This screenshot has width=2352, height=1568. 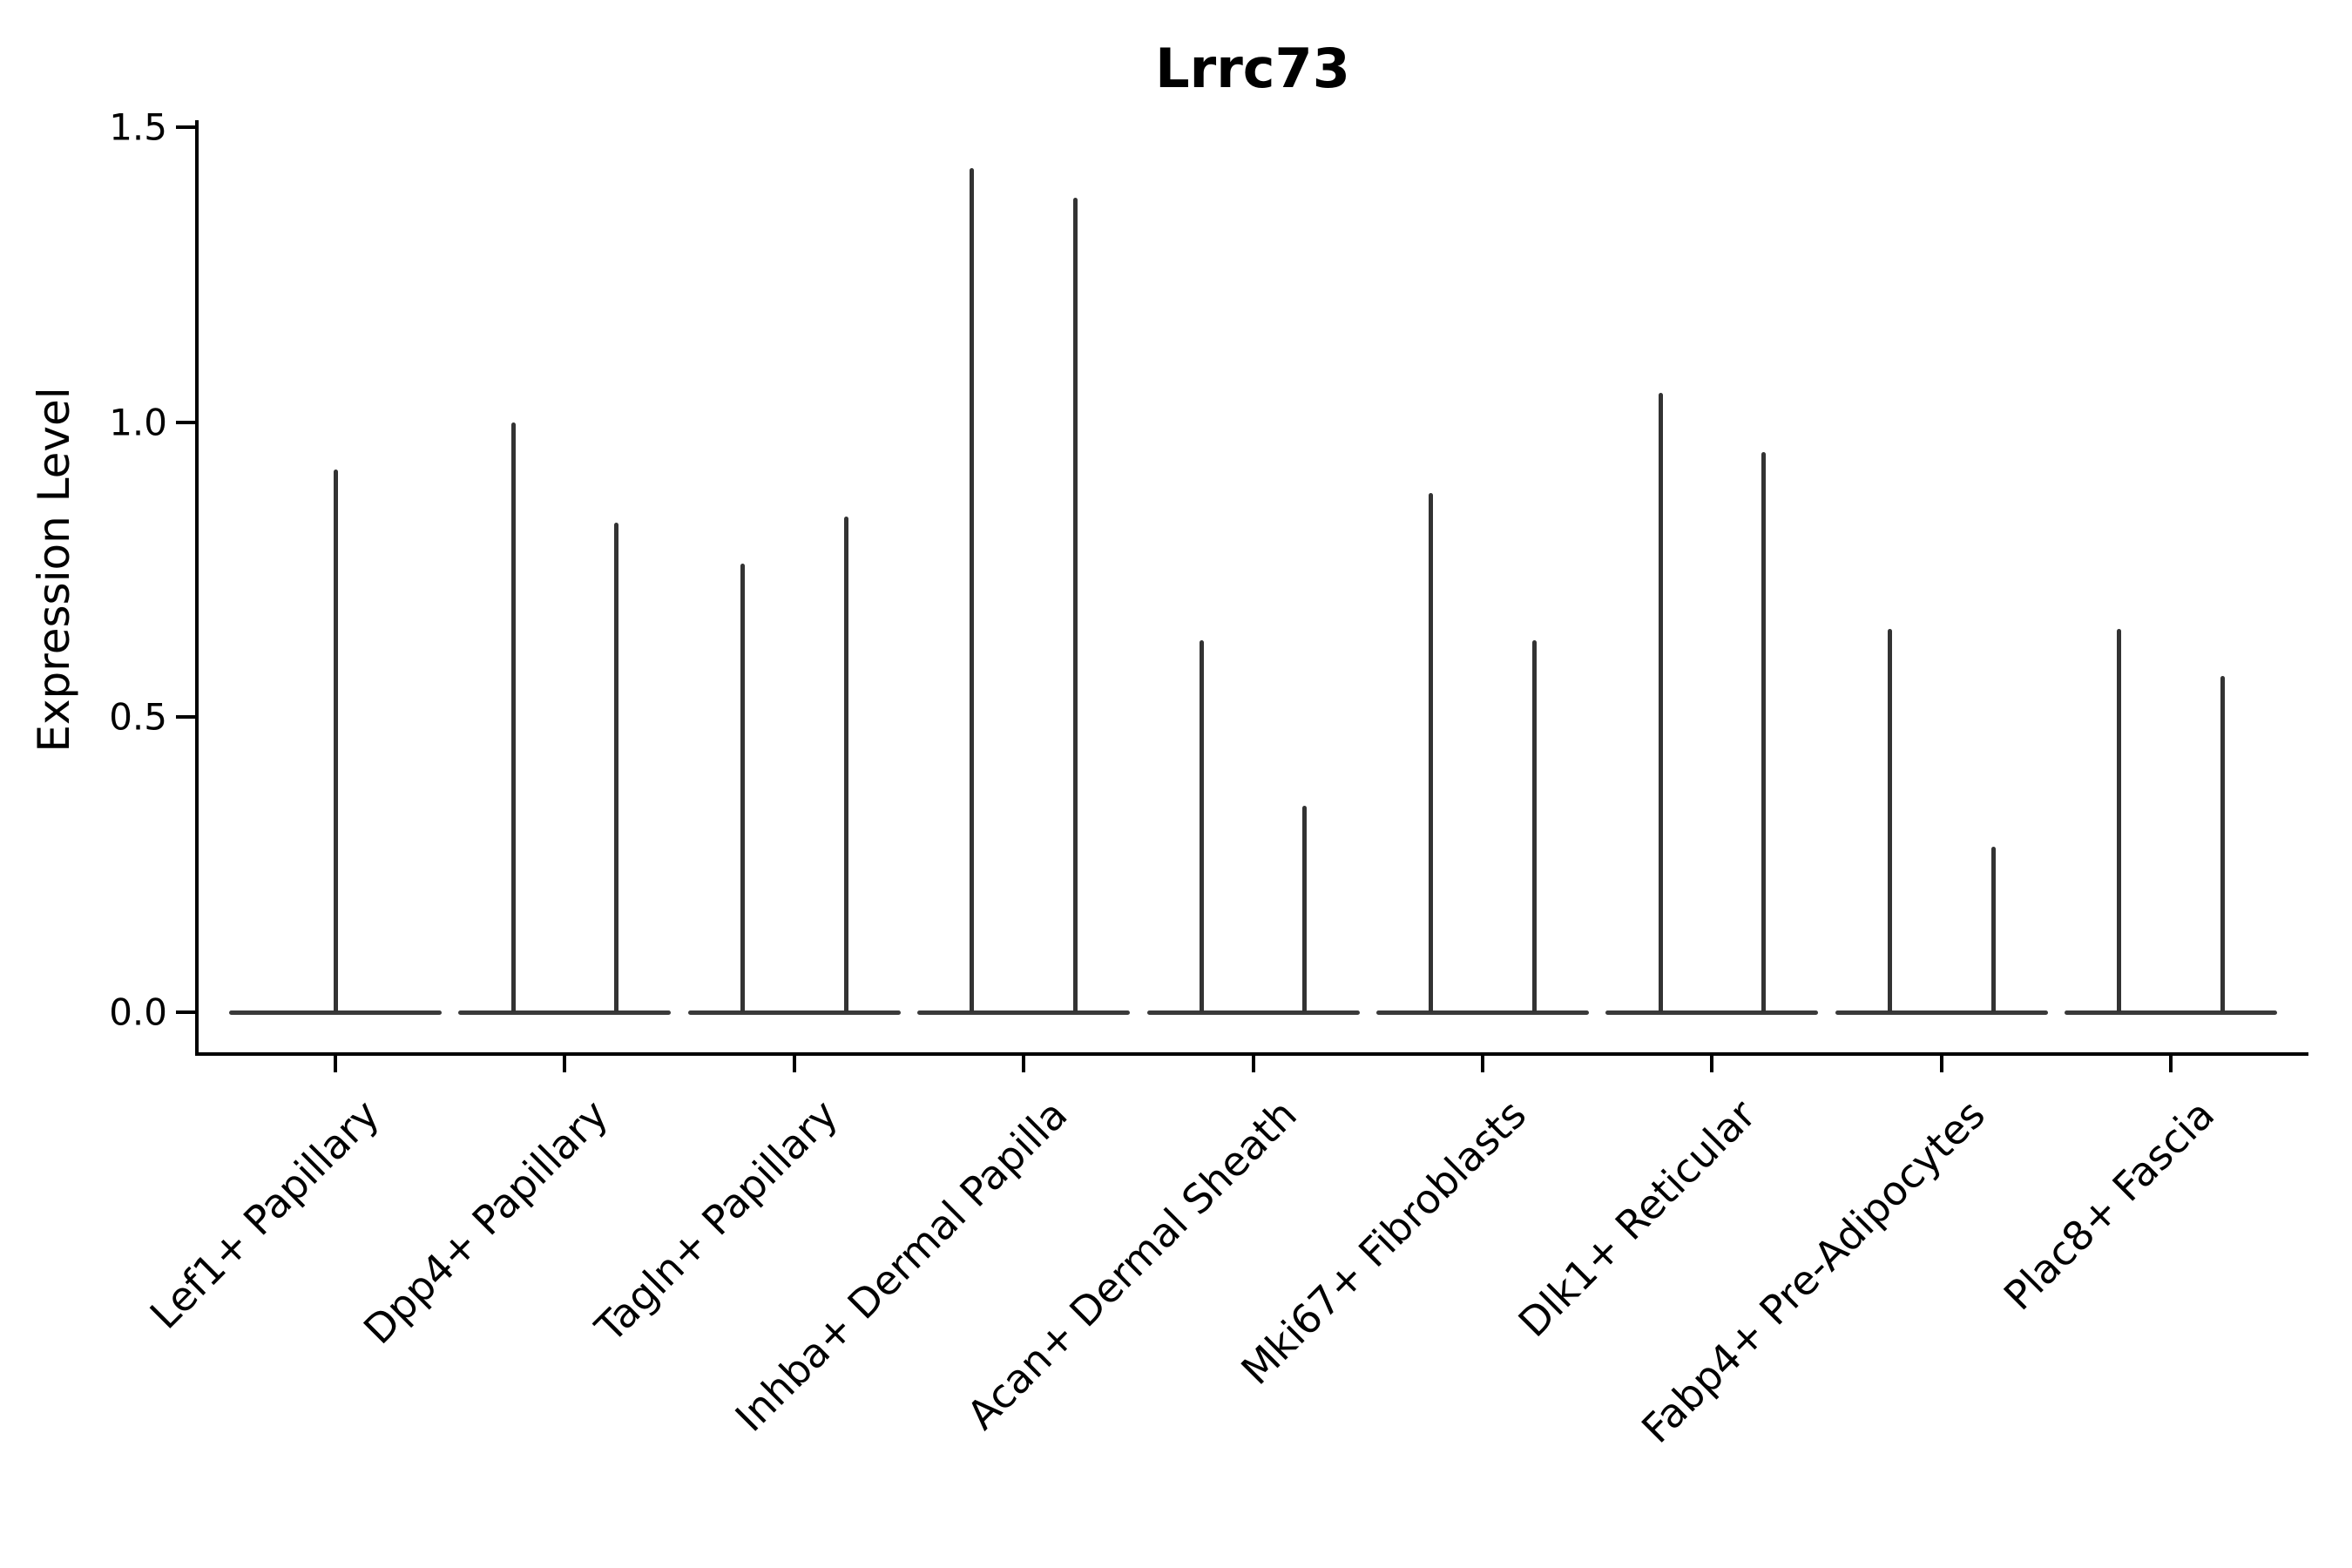 I want to click on x-tick-label: Lef1+ Papillary, so click(x=265, y=1214).